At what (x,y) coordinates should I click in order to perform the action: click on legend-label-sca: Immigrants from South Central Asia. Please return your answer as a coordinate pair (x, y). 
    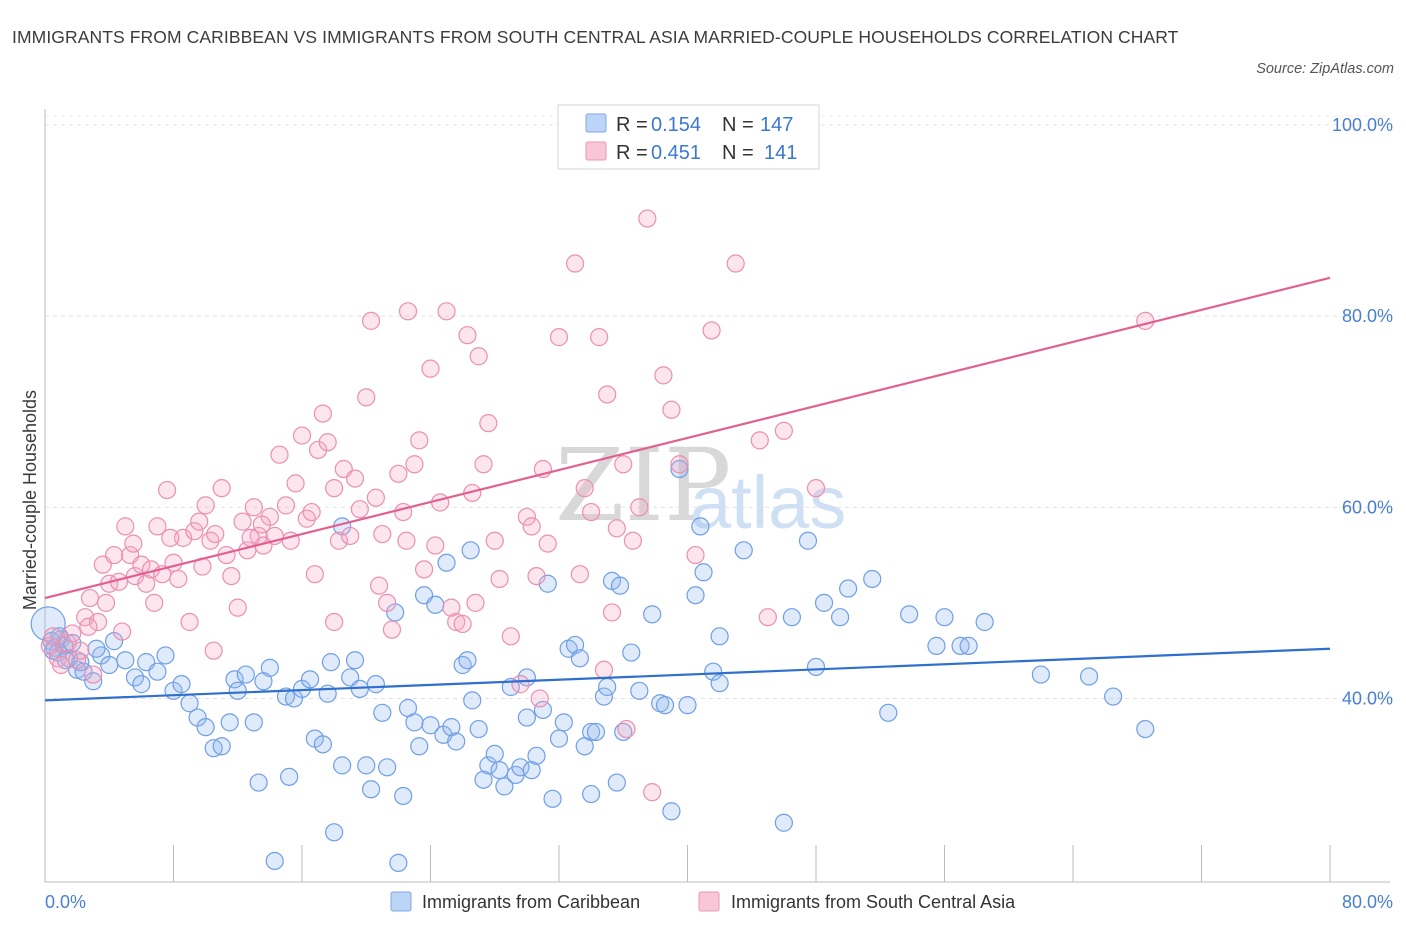
    Looking at the image, I should click on (873, 902).